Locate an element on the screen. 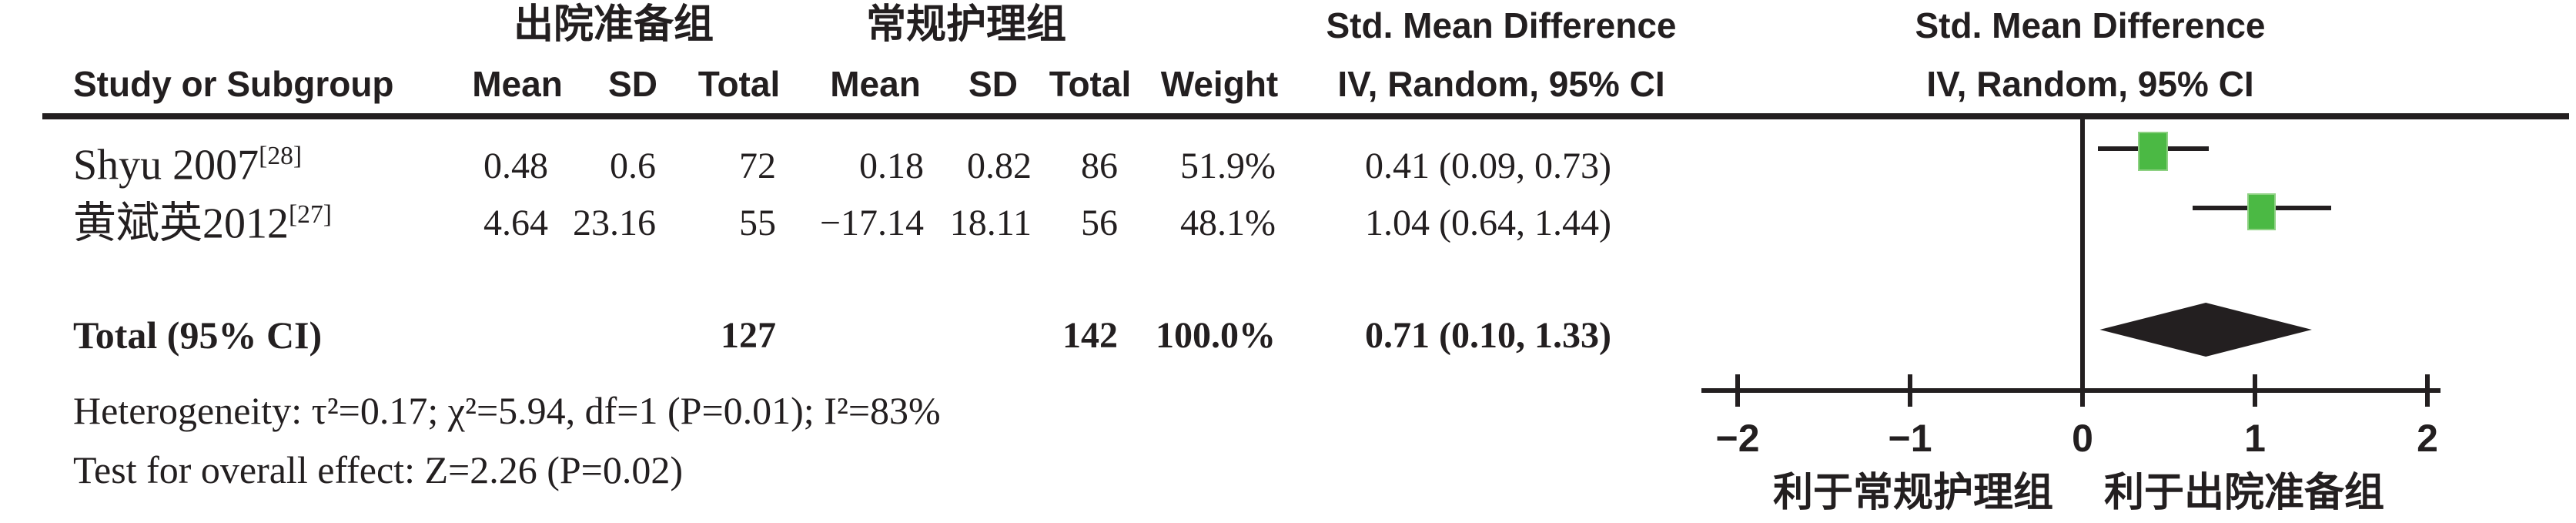  study-name-text: Shyu 2007 is located at coordinates (166, 165).